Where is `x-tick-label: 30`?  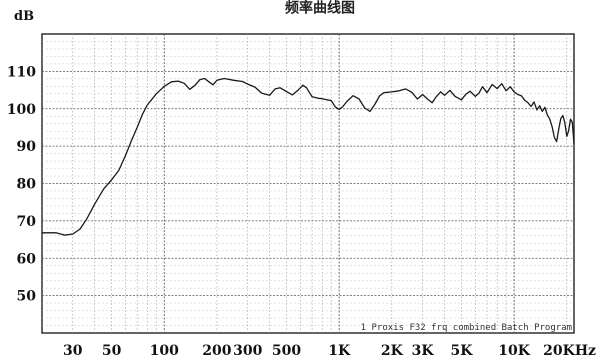
x-tick-label: 30 is located at coordinates (73, 350).